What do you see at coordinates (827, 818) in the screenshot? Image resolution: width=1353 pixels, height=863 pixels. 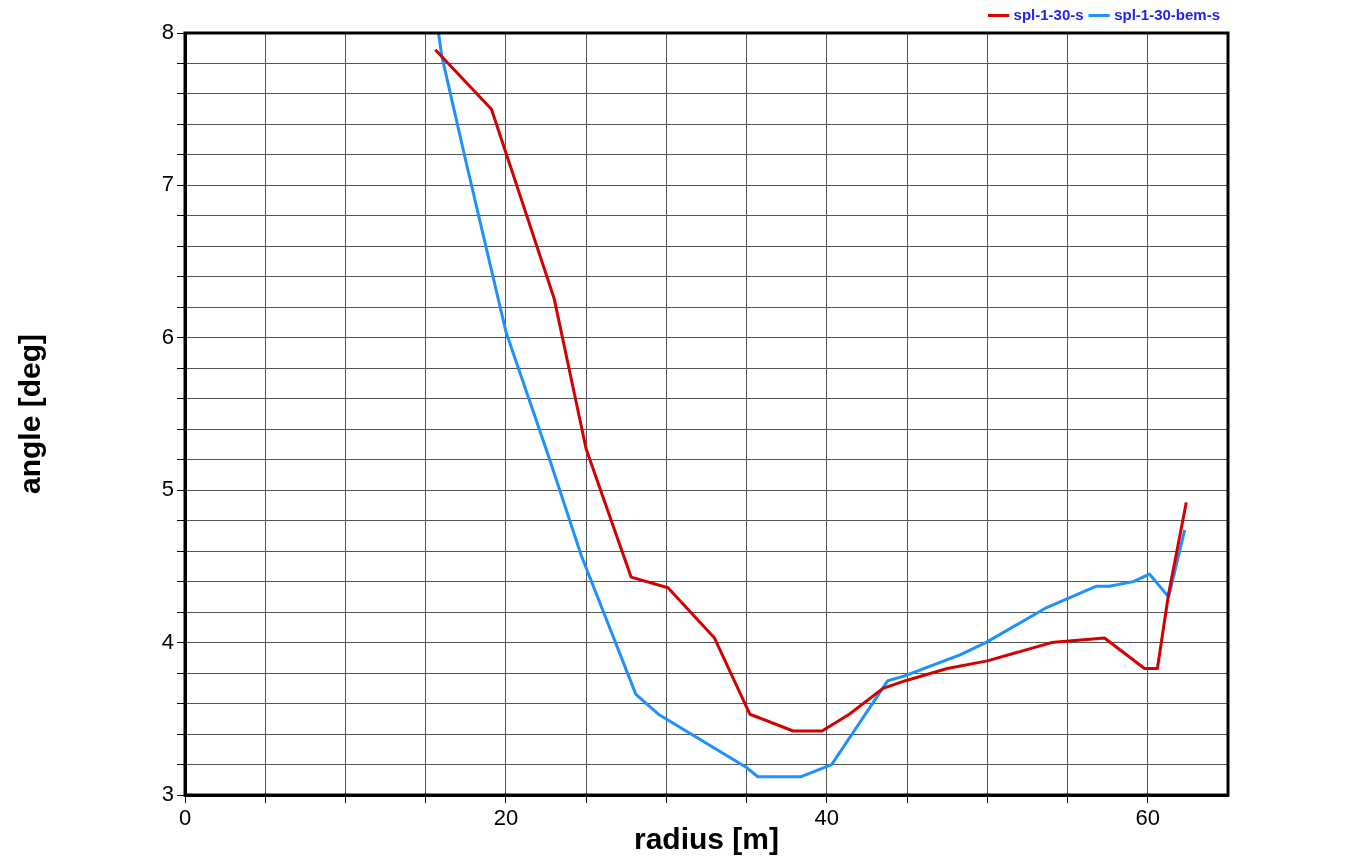 I see `x-tick-label: 40` at bounding box center [827, 818].